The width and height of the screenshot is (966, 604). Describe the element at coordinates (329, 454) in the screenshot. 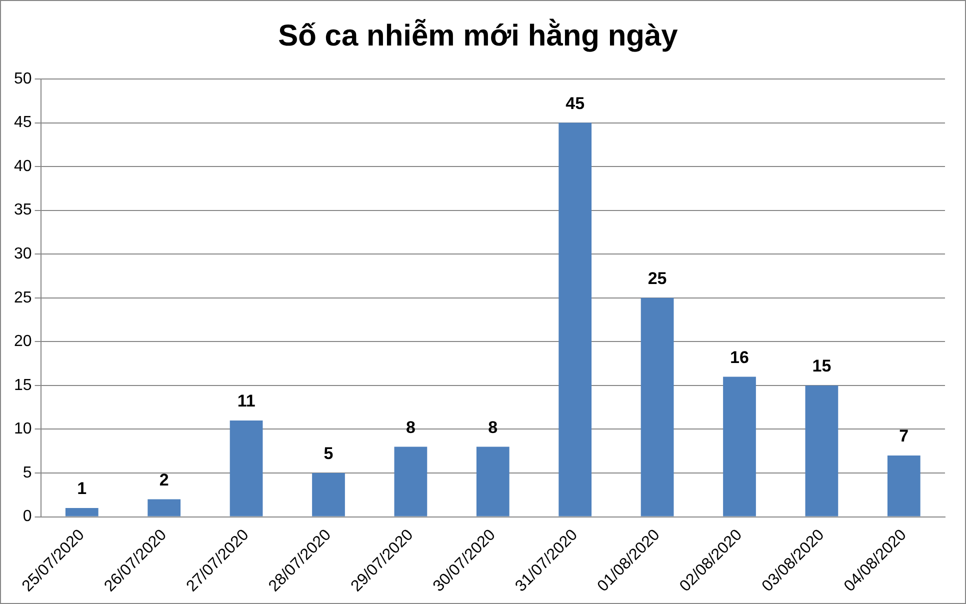

I see `data-label: 5` at that location.